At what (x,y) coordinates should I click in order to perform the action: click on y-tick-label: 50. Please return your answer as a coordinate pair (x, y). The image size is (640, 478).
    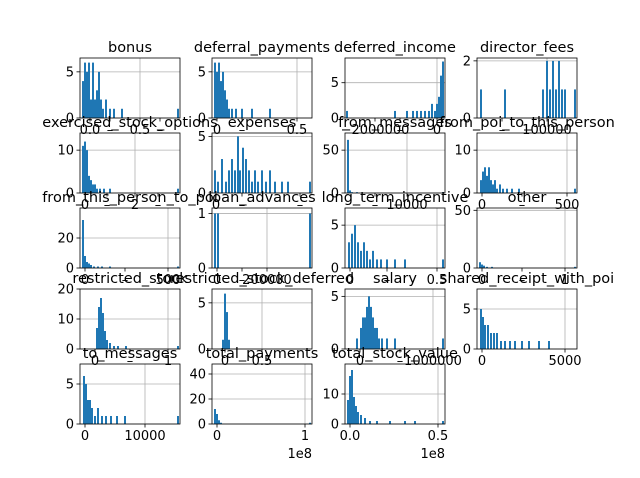
    Looking at the image, I should click on (330, 151).